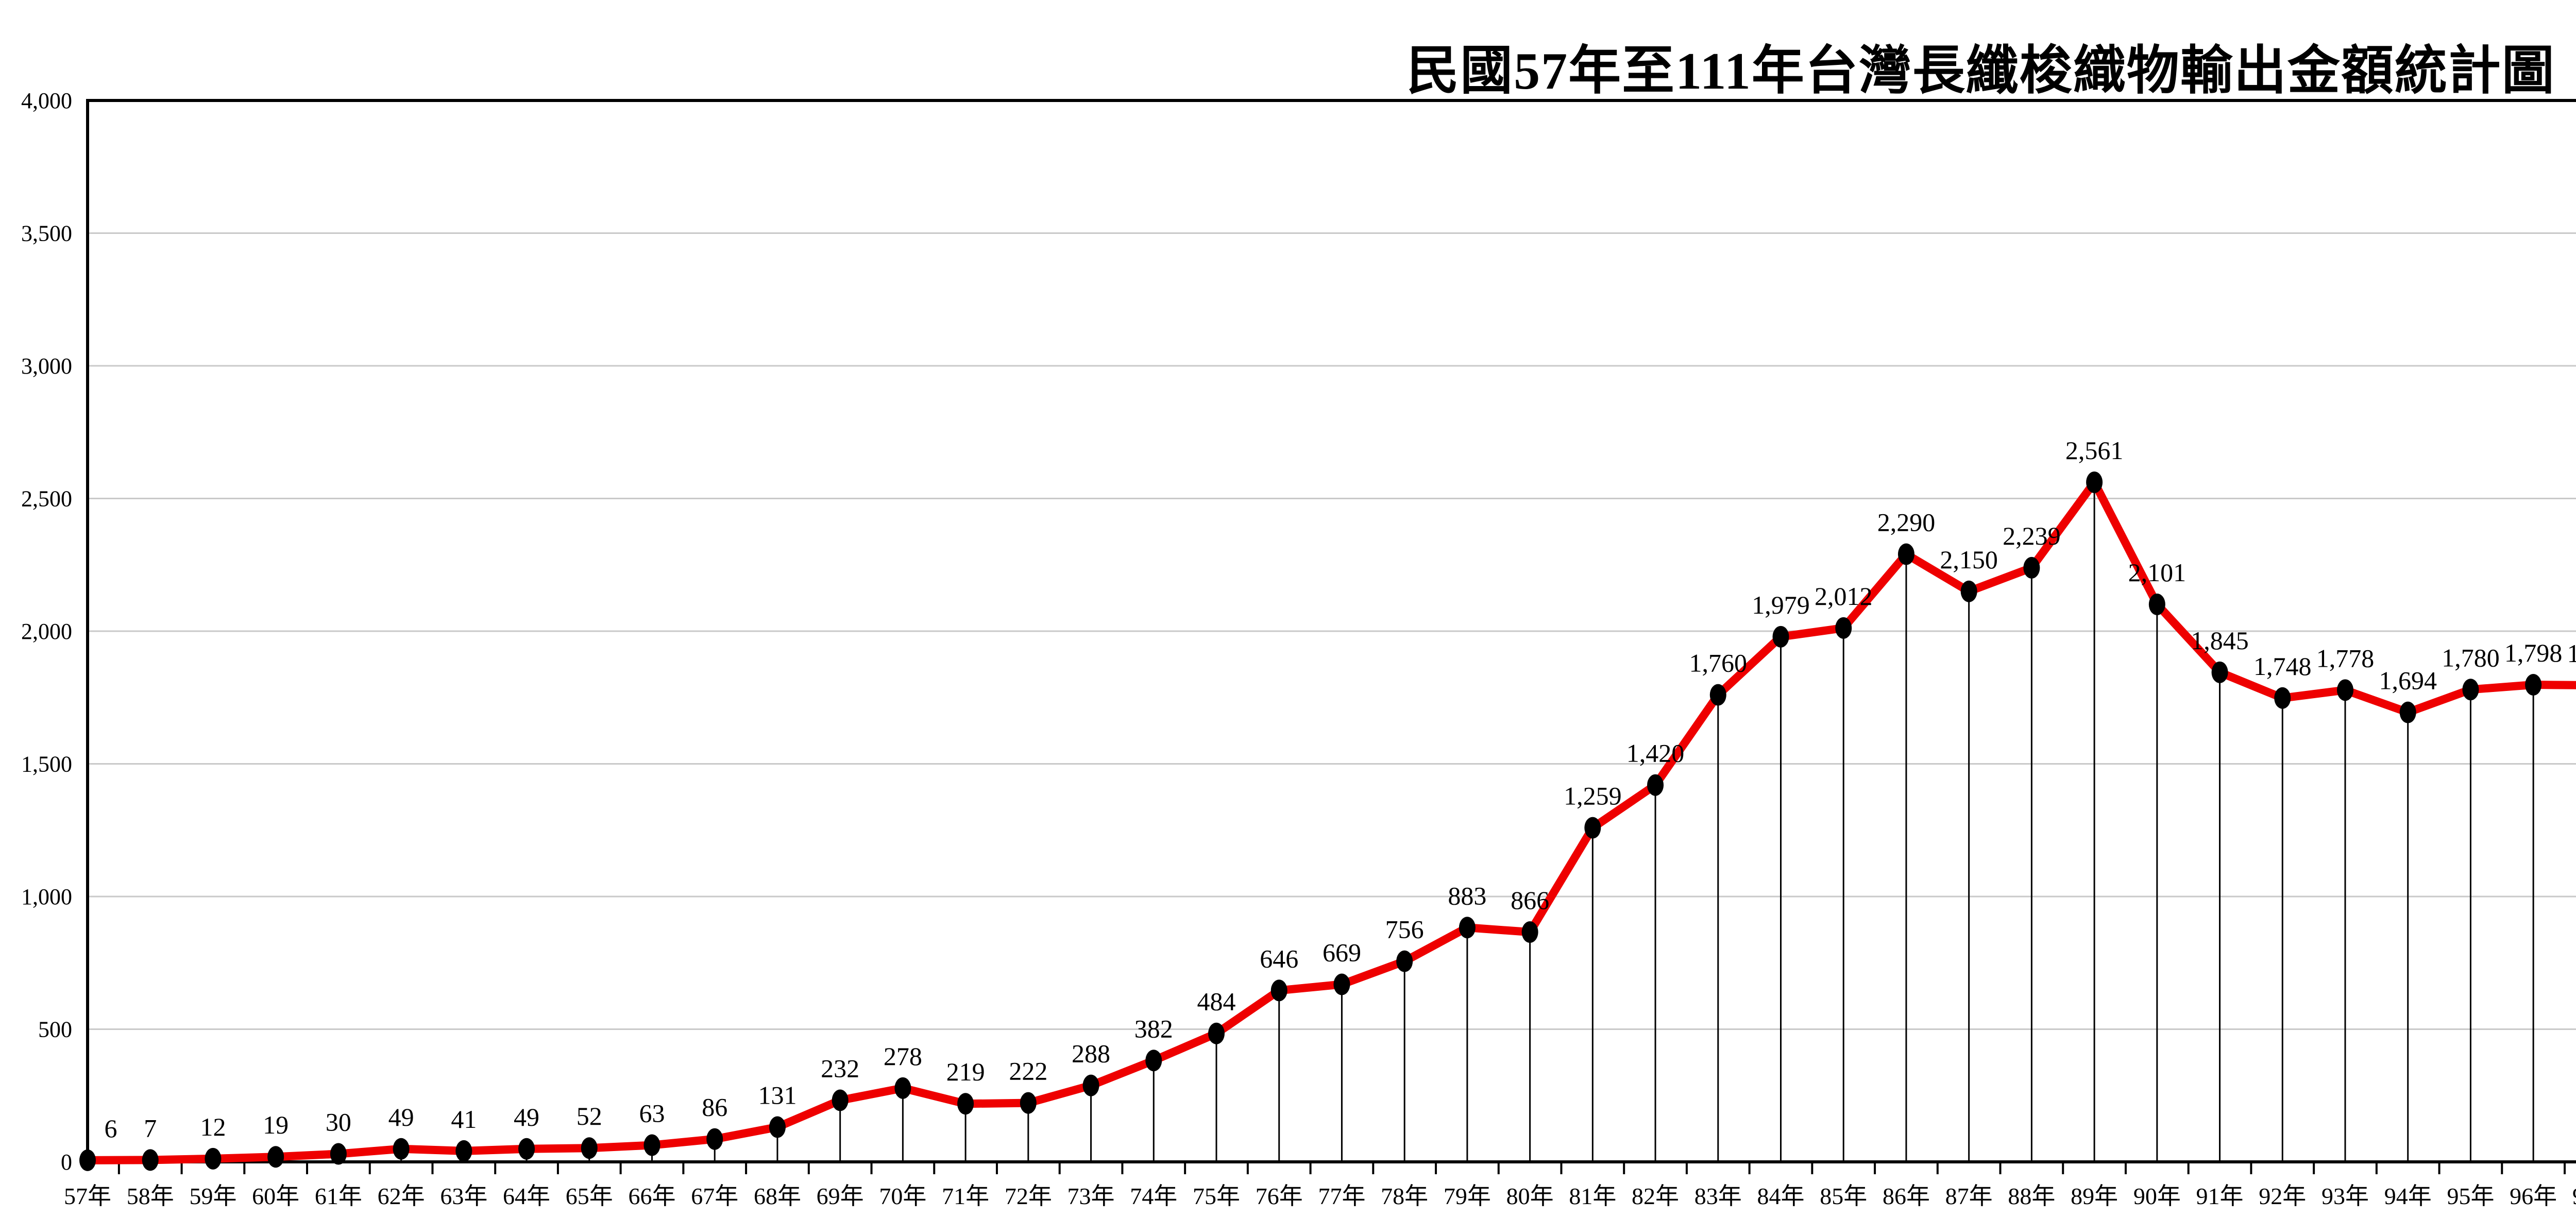 The width and height of the screenshot is (2576, 1217). I want to click on x-tick-label: 80年, so click(1530, 1196).